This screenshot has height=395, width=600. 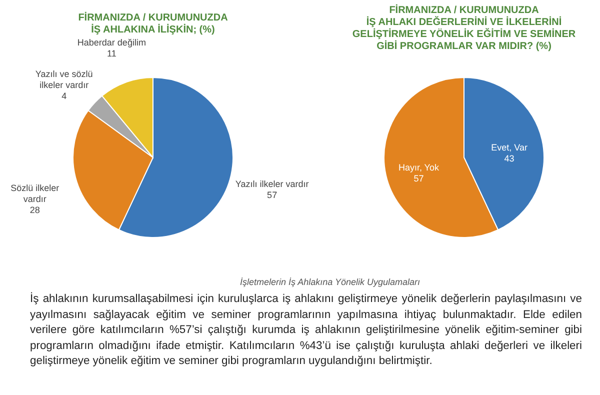 What do you see at coordinates (35, 193) in the screenshot?
I see `slice-label: Sözlü ilkeler vardır` at bounding box center [35, 193].